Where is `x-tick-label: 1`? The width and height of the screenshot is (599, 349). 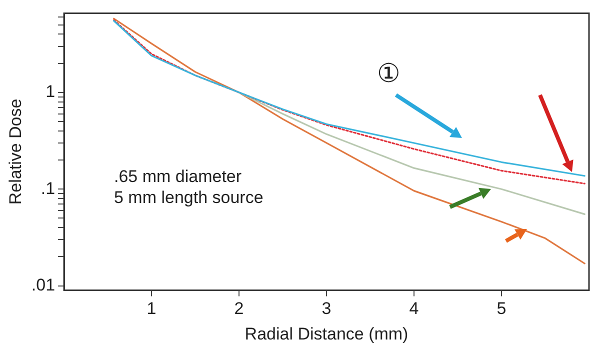
x-tick-label: 1 is located at coordinates (151, 308).